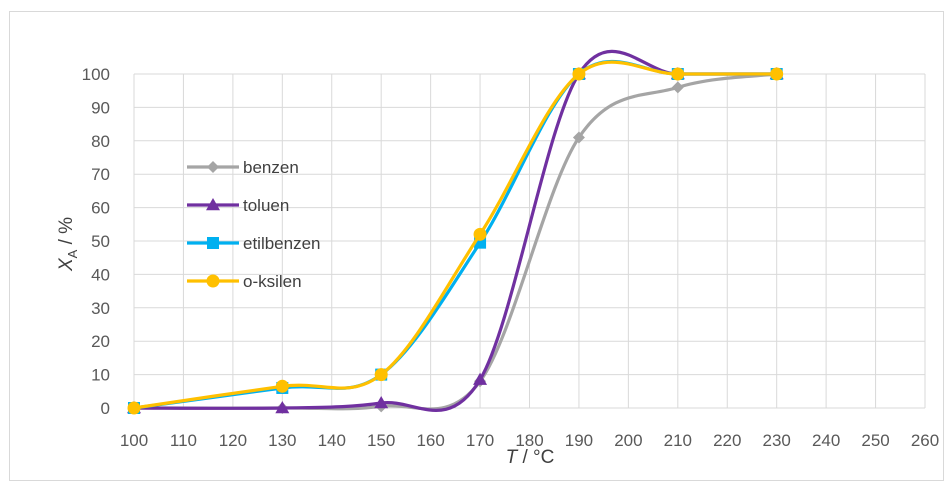 The width and height of the screenshot is (945, 481). What do you see at coordinates (430, 440) in the screenshot?
I see `x-tick-label: 160` at bounding box center [430, 440].